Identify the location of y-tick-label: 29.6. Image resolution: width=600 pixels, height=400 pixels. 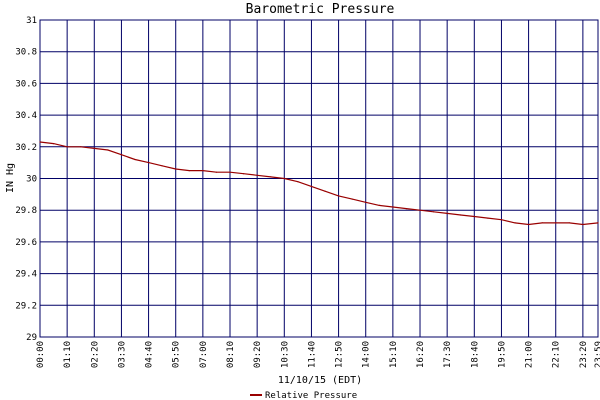
(26, 243).